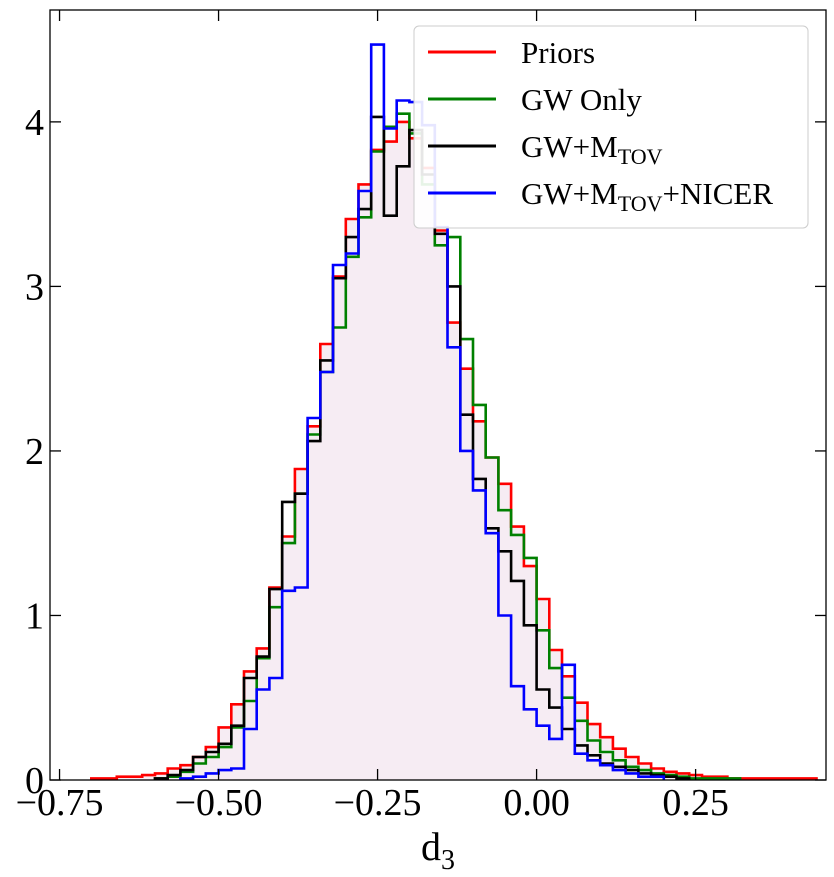  What do you see at coordinates (647, 196) in the screenshot?
I see `legend-label-3: GW+MTOV+NICER` at bounding box center [647, 196].